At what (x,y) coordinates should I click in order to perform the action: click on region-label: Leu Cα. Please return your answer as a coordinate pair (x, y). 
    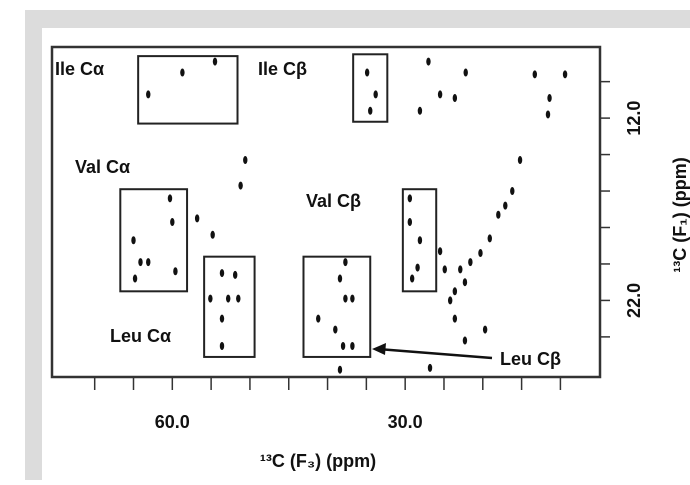
    Looking at the image, I should click on (140, 336).